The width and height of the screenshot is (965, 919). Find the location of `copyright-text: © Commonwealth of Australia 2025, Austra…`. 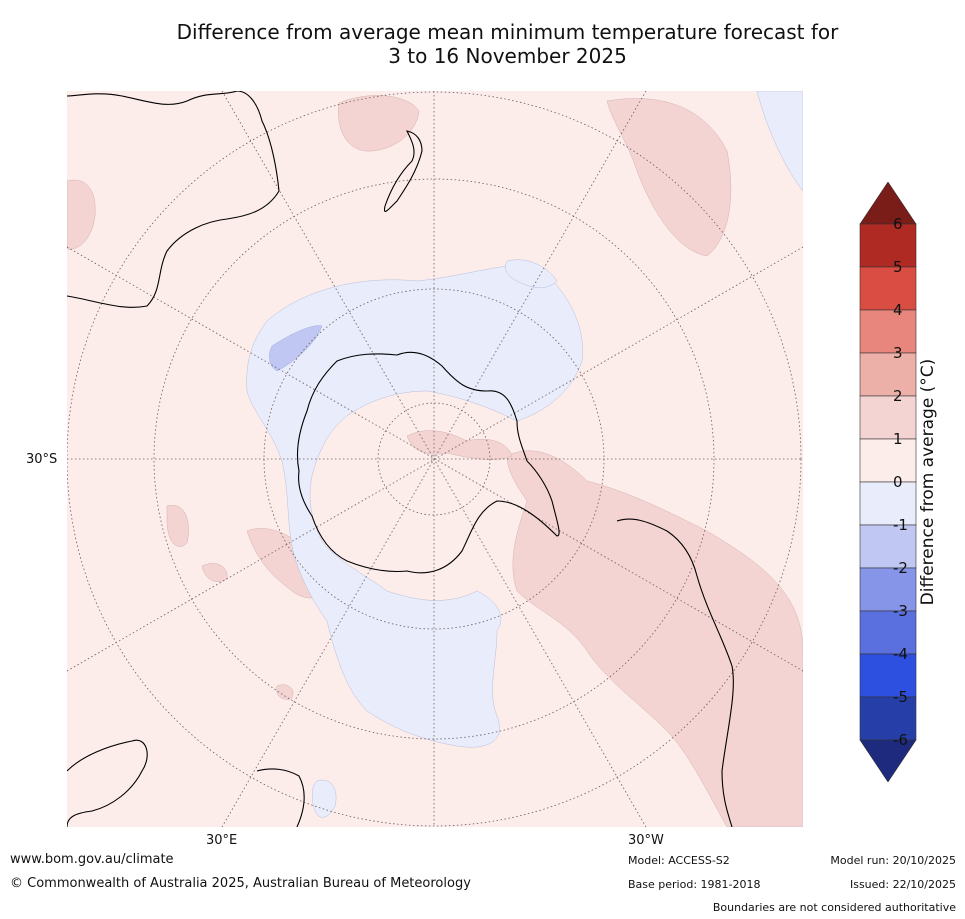

copyright-text: © Commonwealth of Australia 2025, Austra… is located at coordinates (240, 883).